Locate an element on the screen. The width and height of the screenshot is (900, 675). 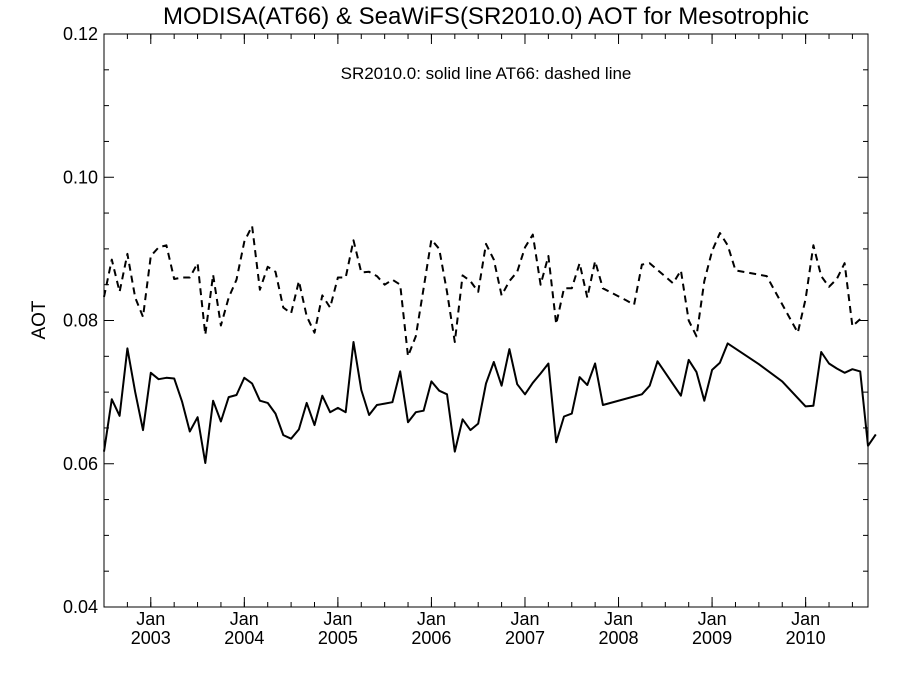
x-tick-year-label: 2007 is located at coordinates (525, 638).